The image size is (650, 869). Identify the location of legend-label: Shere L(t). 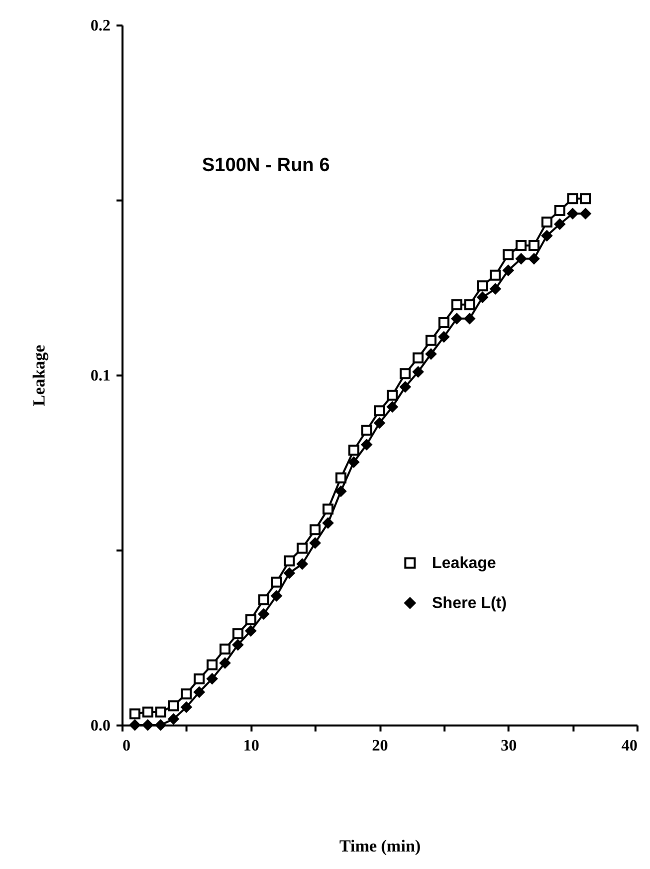
(469, 603).